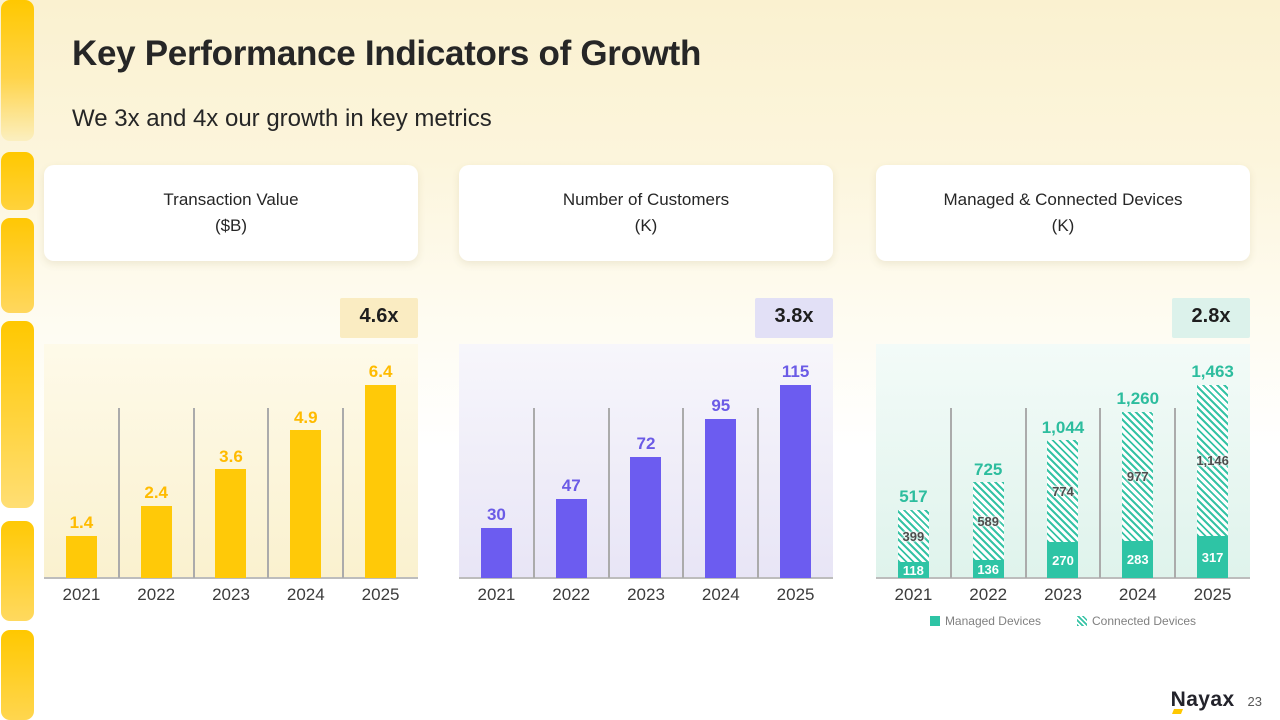  What do you see at coordinates (1063, 427) in the screenshot?
I see `stack-total-label: 1,044` at bounding box center [1063, 427].